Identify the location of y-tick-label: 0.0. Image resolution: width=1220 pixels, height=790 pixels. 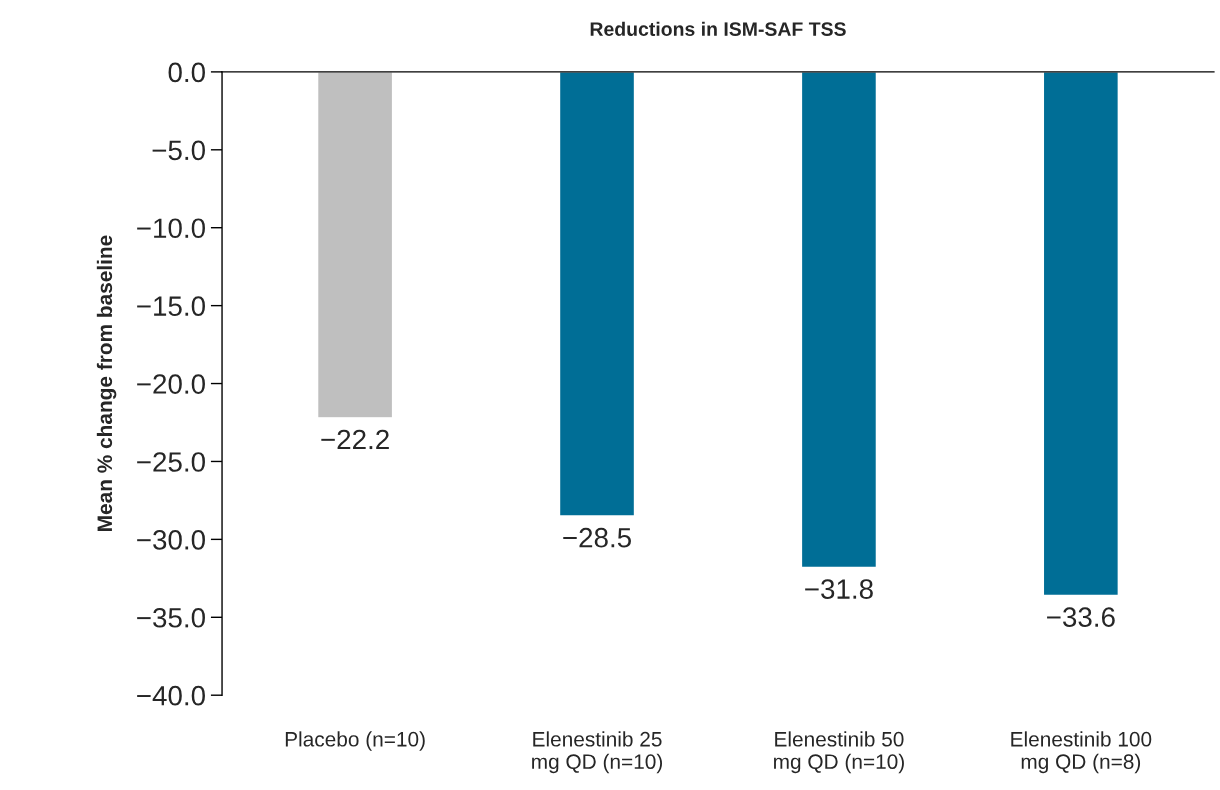
(186, 72).